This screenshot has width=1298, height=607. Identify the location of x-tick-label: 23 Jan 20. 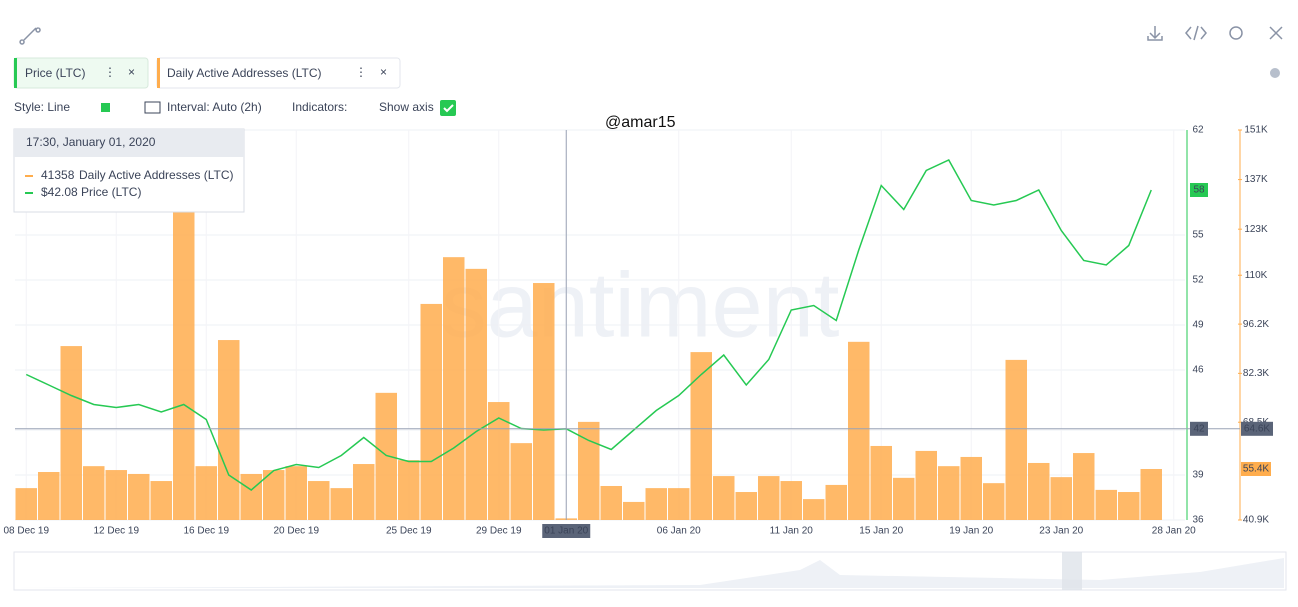
(1061, 531).